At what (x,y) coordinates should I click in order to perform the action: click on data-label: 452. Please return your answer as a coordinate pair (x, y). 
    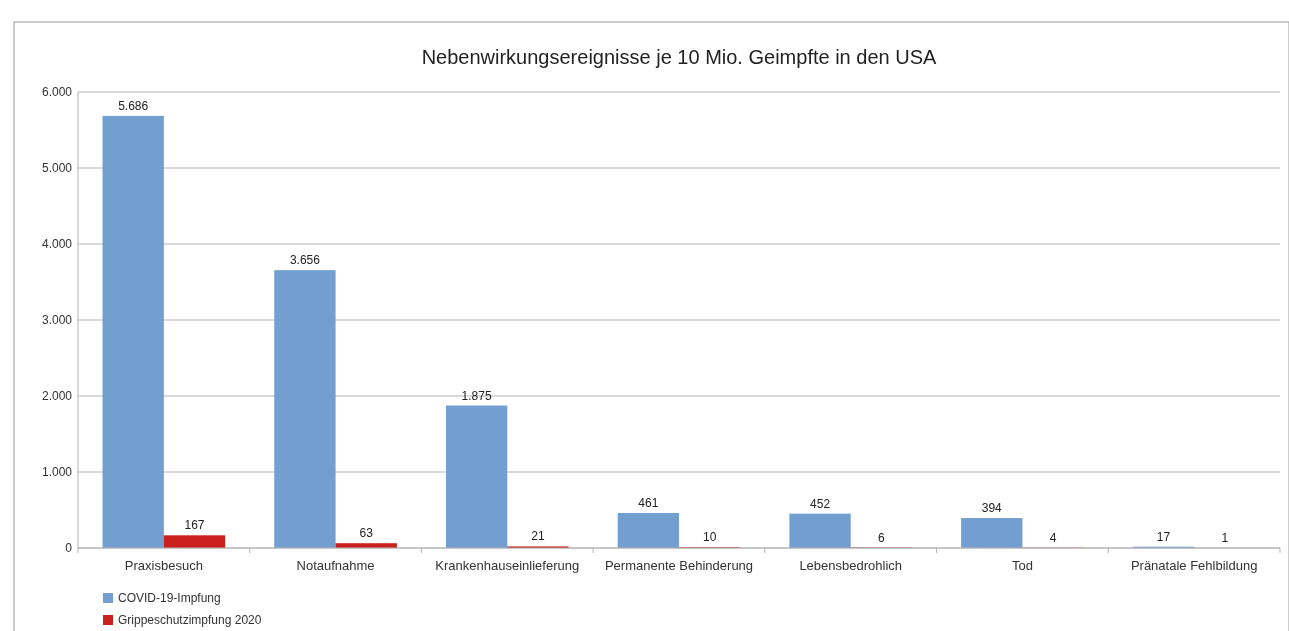
    Looking at the image, I should click on (820, 503).